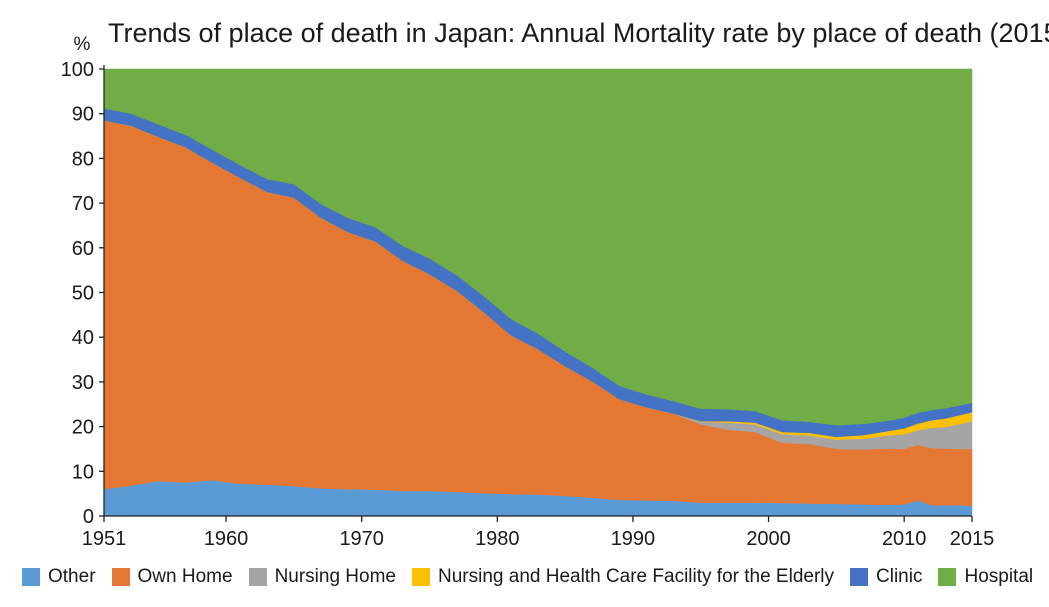  What do you see at coordinates (77, 70) in the screenshot?
I see `y-tick-label: 100` at bounding box center [77, 70].